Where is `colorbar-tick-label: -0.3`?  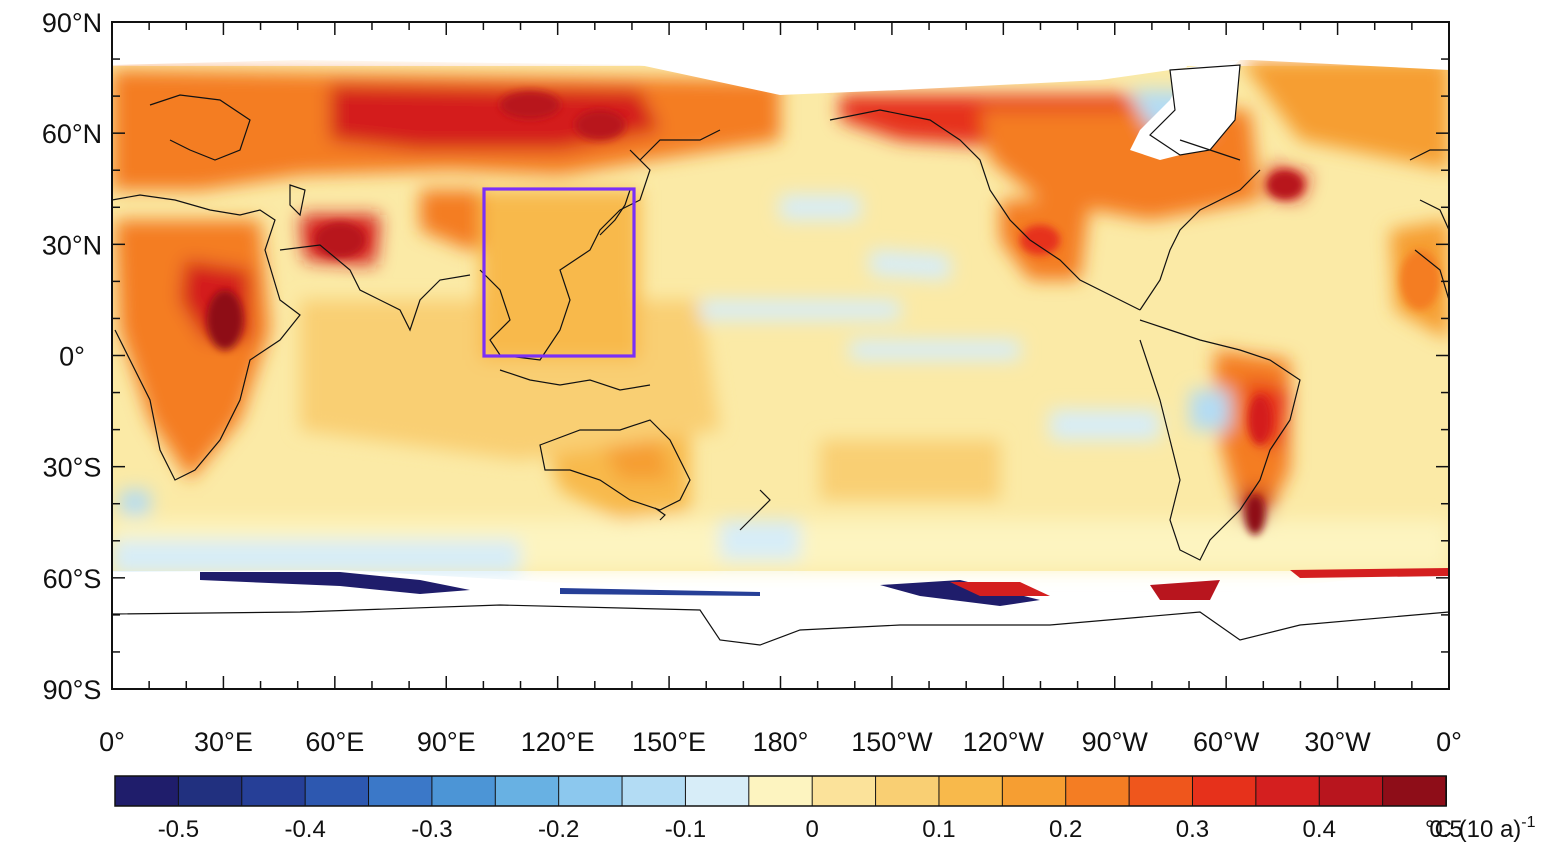
colorbar-tick-label: -0.3 is located at coordinates (431, 829).